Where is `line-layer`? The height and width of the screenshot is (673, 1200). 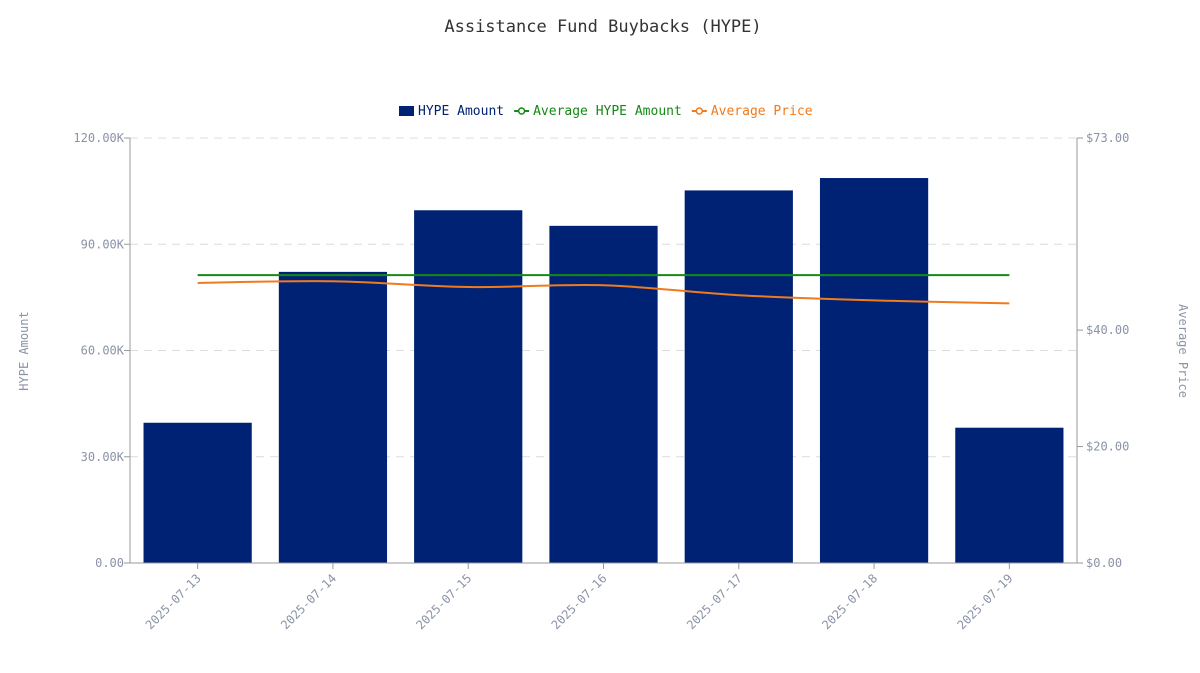
line-layer is located at coordinates (603, 289).